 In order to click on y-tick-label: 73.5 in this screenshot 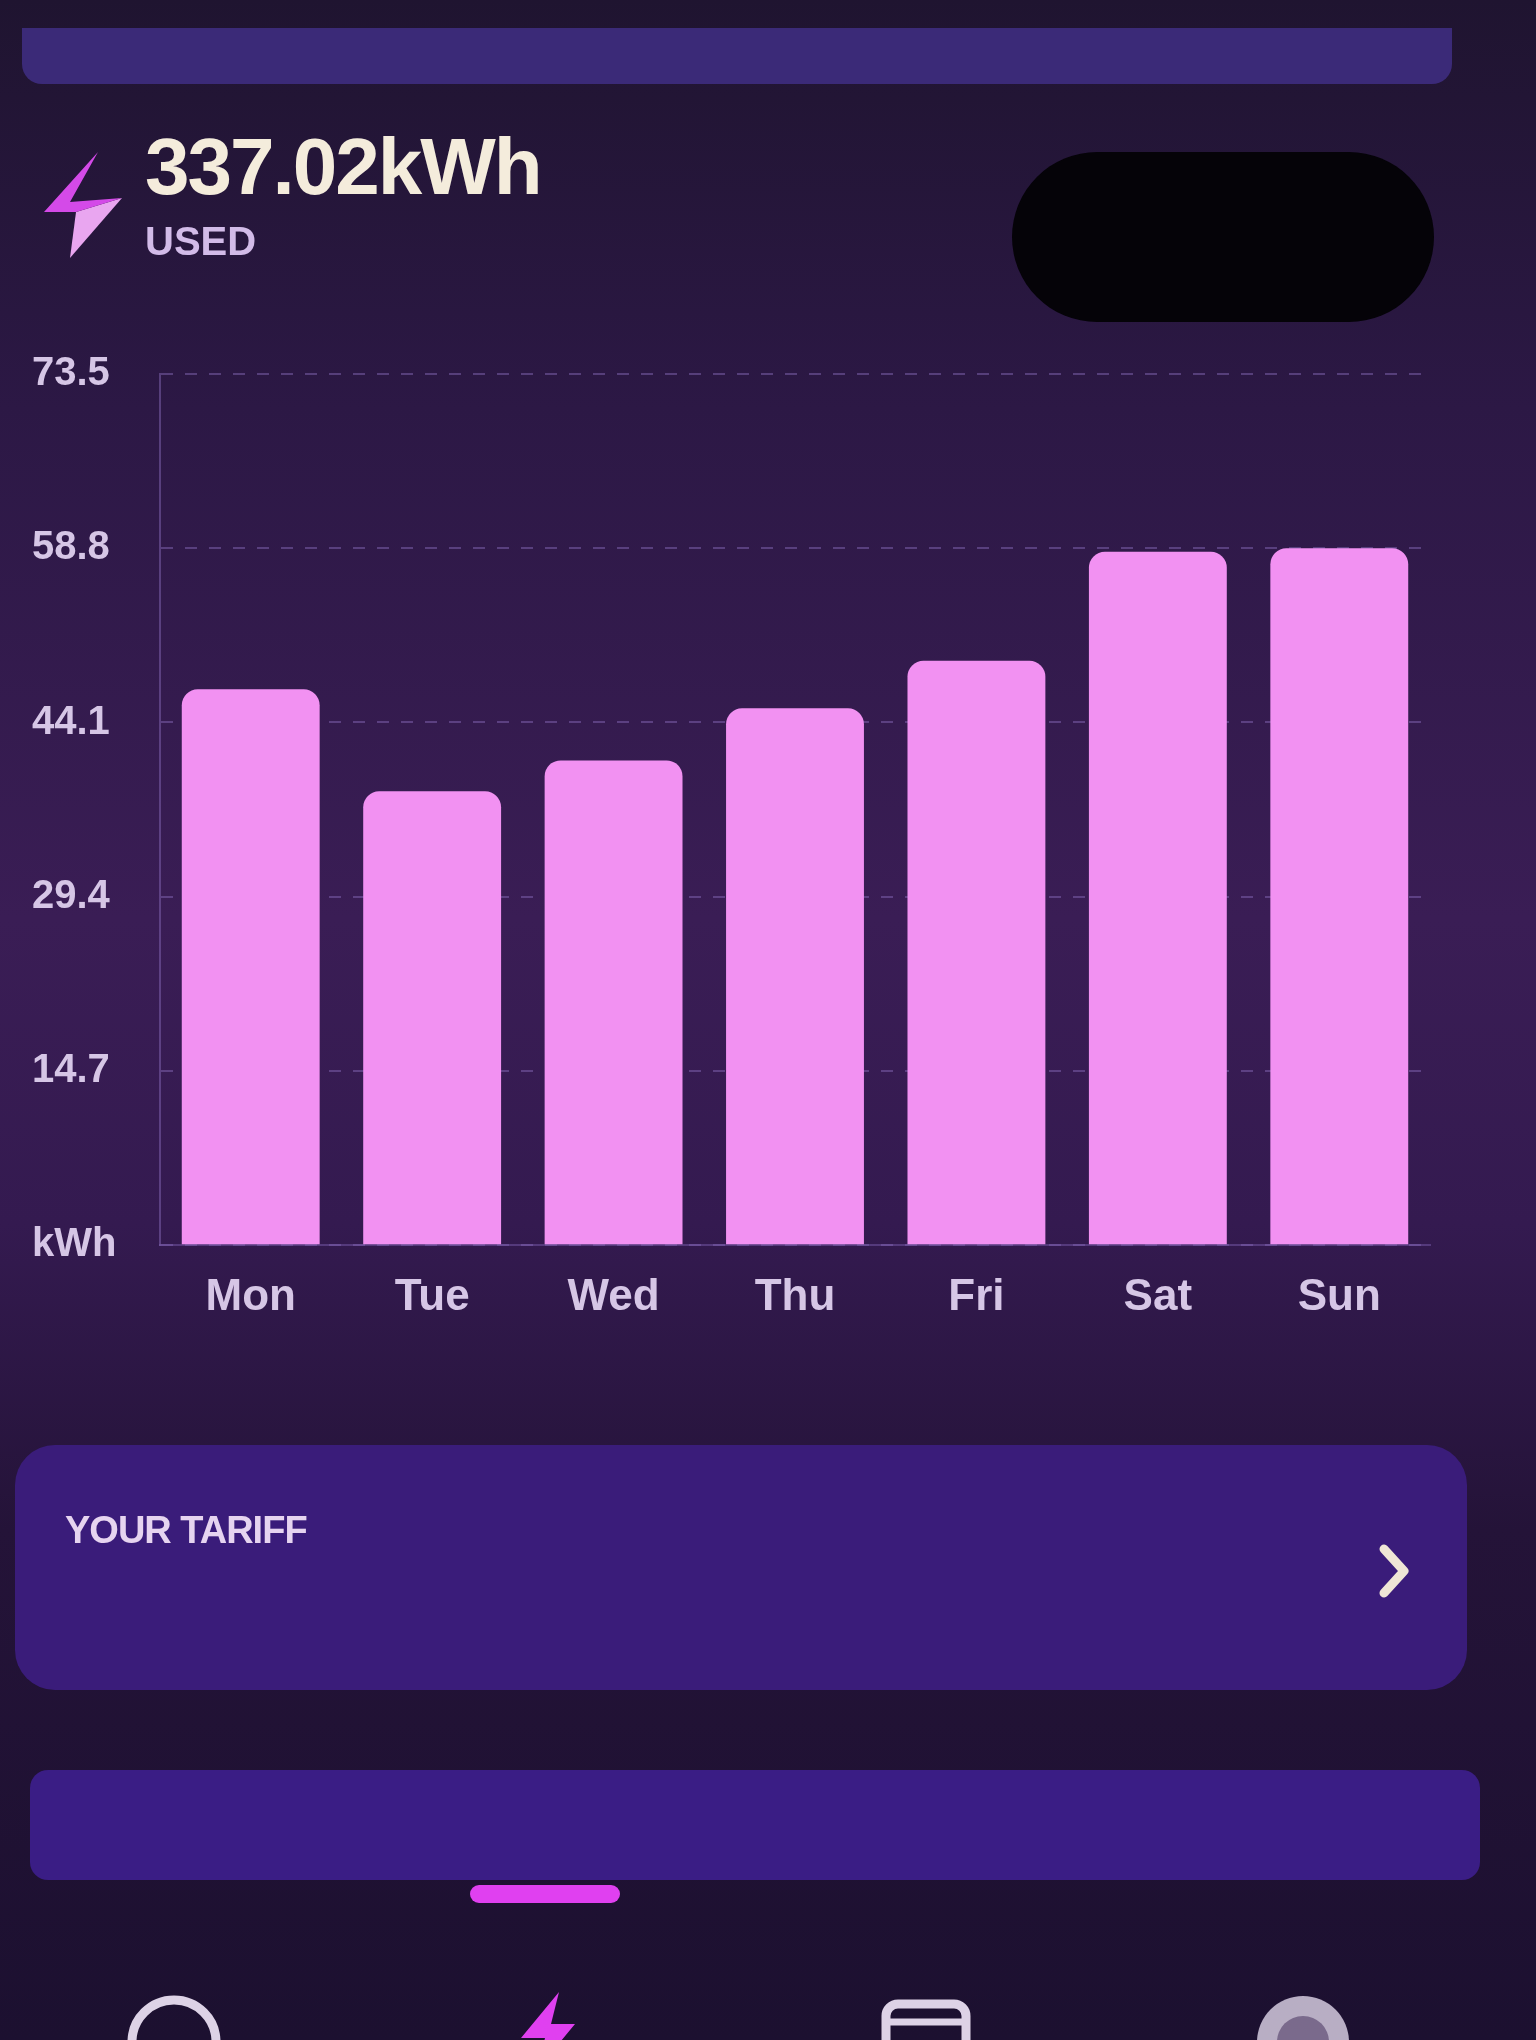, I will do `click(71, 371)`.